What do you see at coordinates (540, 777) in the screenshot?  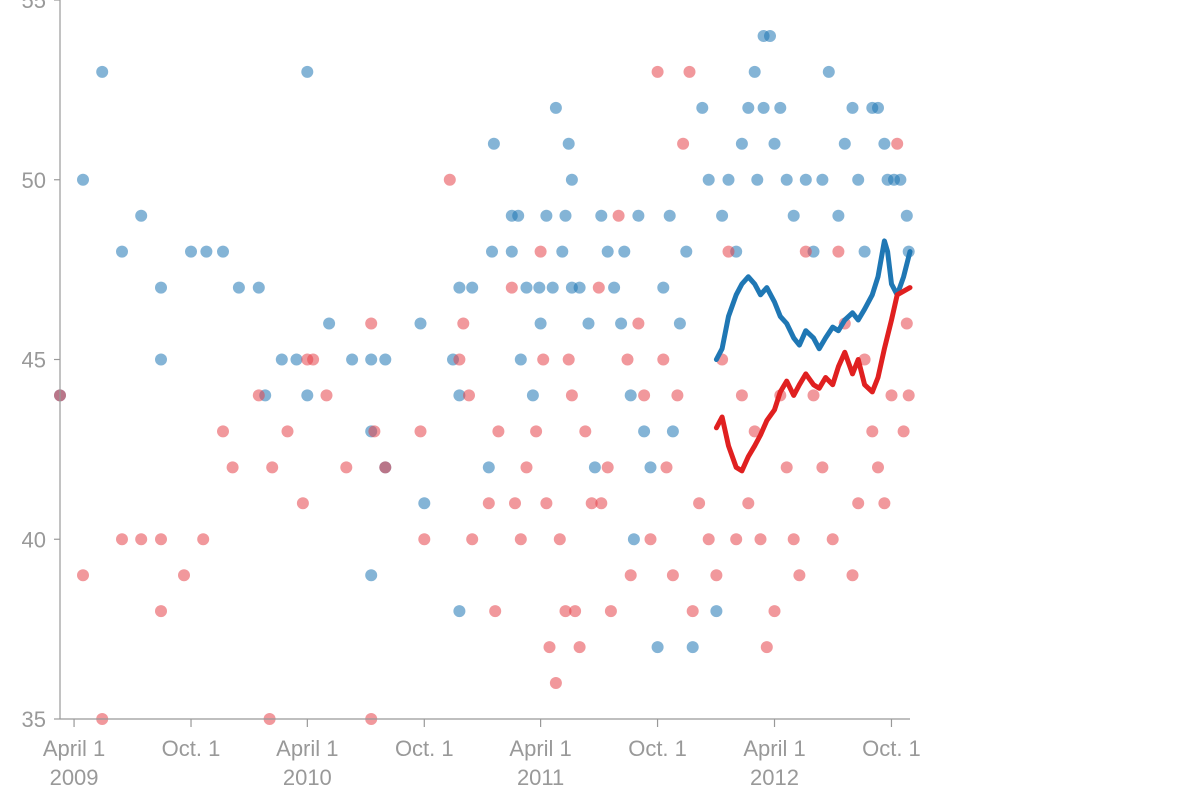 I see `x-tick-year-label: 2011` at bounding box center [540, 777].